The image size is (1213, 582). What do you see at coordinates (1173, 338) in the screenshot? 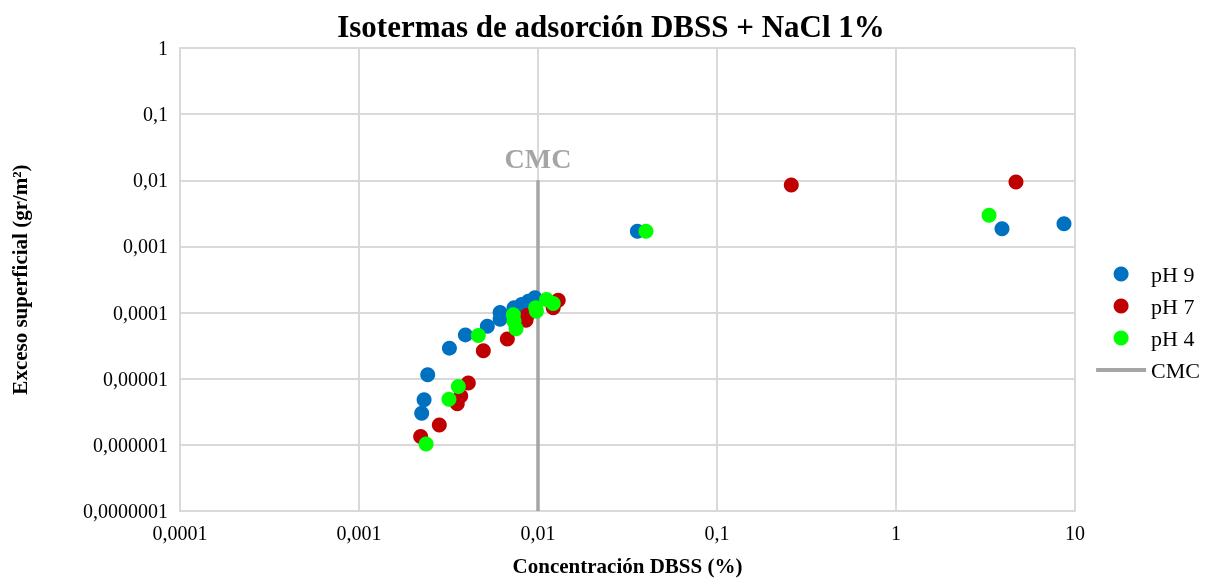
I see `legend-label: pH 4` at bounding box center [1173, 338].